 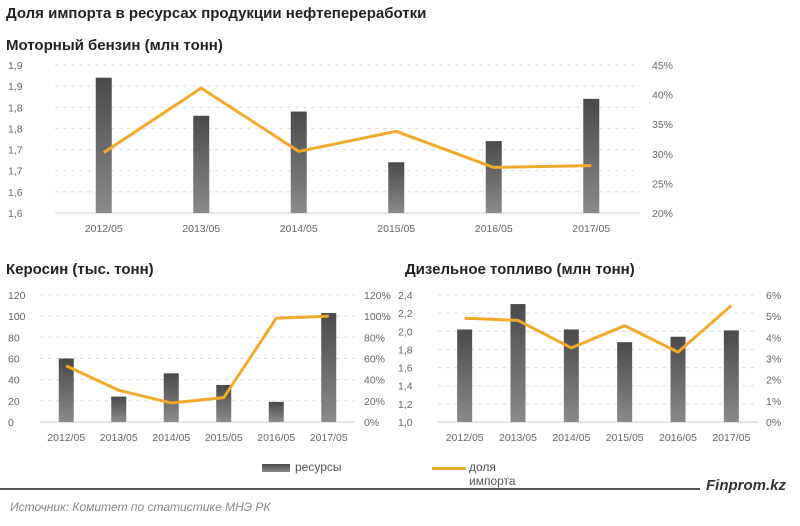 What do you see at coordinates (80, 269) in the screenshot?
I see `chart-title-kerosene: Керосин (тыс. тонн)` at bounding box center [80, 269].